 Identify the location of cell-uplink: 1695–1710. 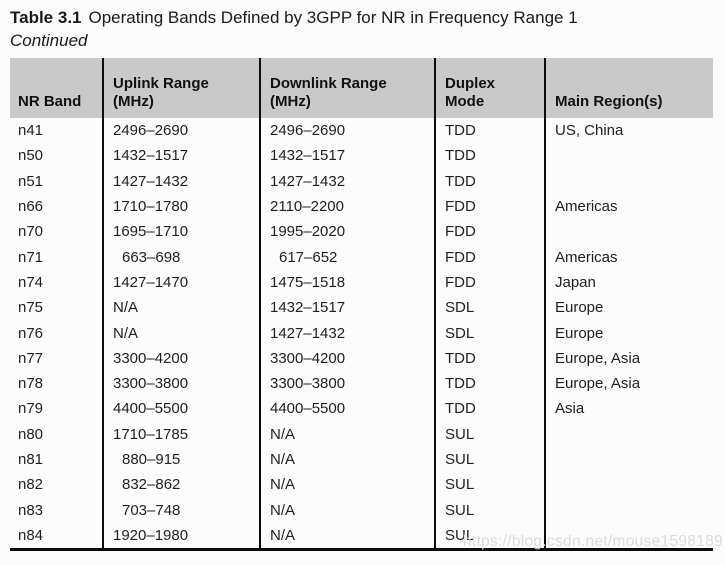
(181, 232).